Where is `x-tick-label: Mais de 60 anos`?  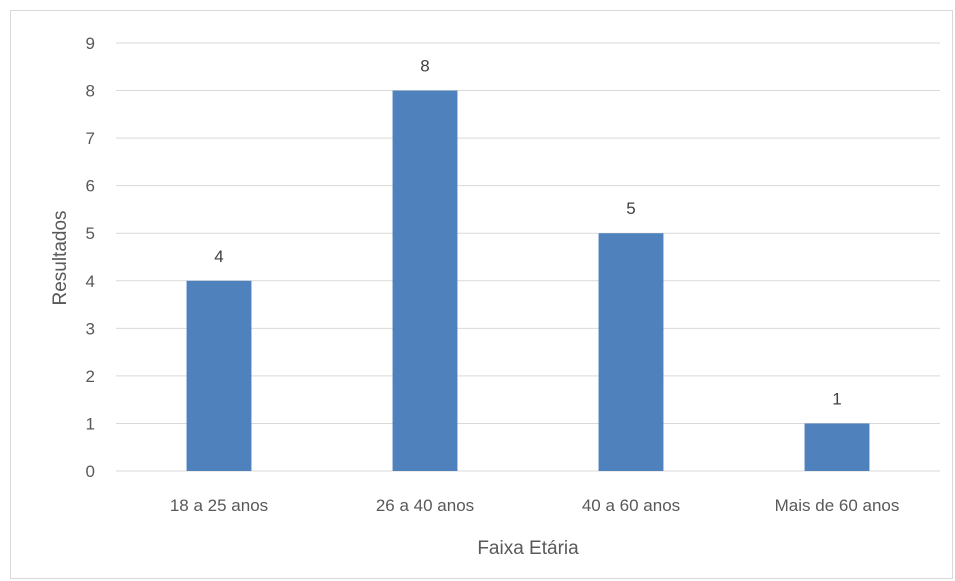
x-tick-label: Mais de 60 anos is located at coordinates (837, 505).